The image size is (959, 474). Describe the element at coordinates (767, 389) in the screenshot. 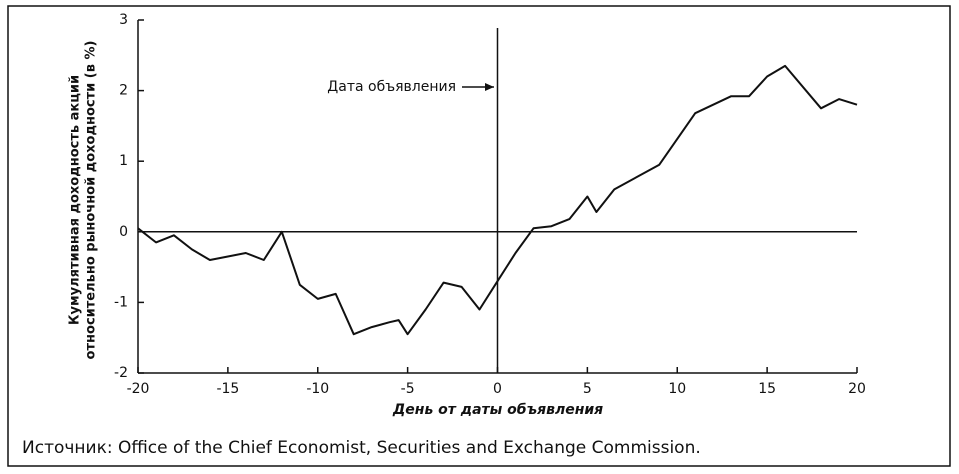

I see `x-tick-label: 15` at that location.